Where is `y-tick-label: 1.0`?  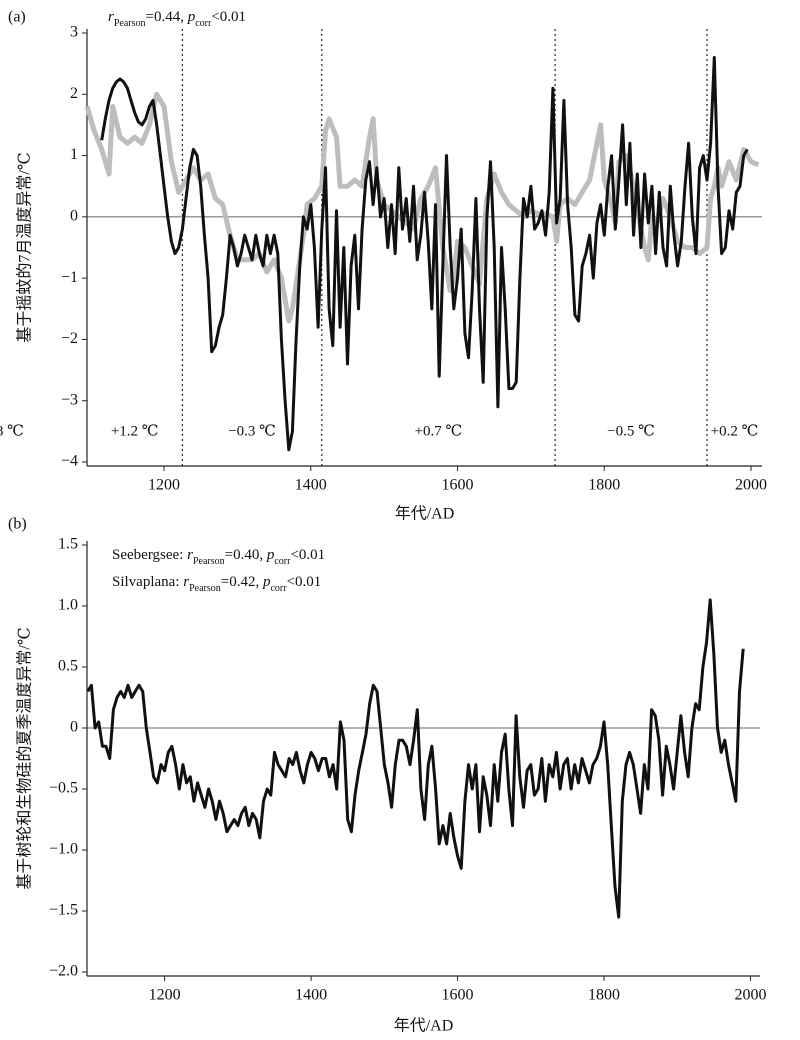
y-tick-label: 1.0 is located at coordinates (68, 605).